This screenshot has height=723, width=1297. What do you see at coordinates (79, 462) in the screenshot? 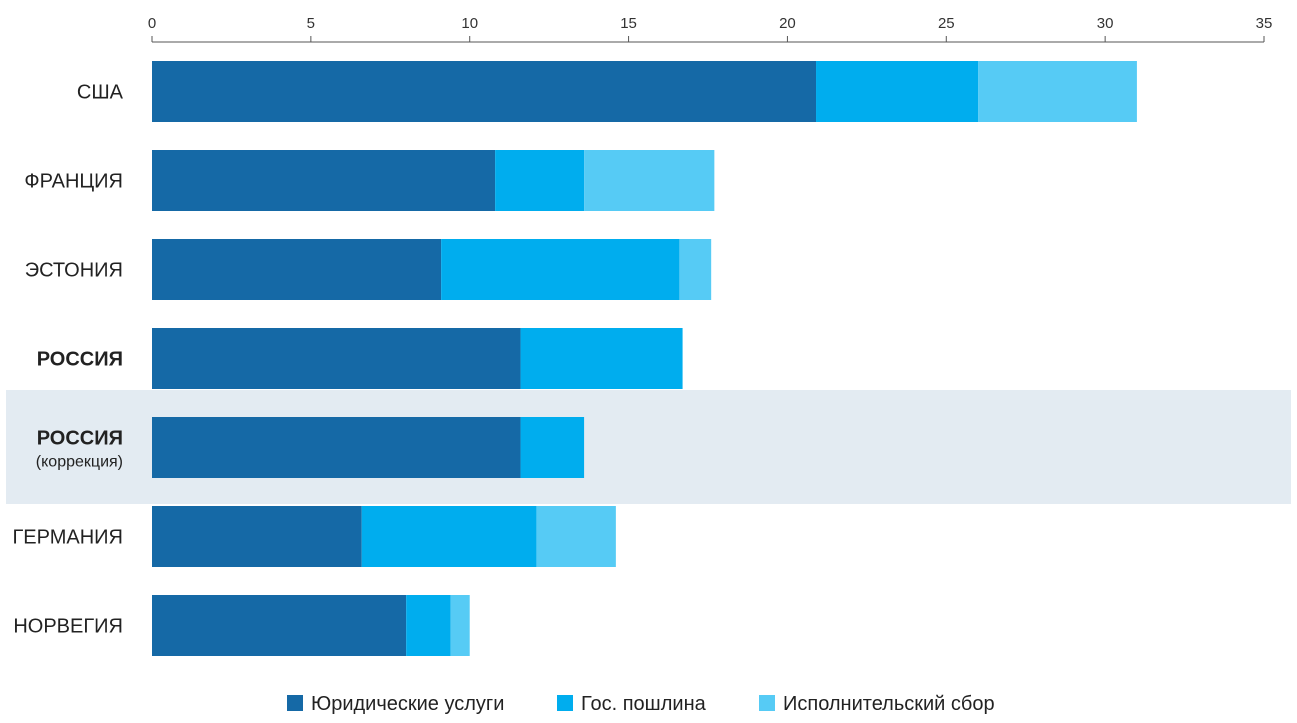
I see `category-sublabel: (коррекция)` at bounding box center [79, 462].